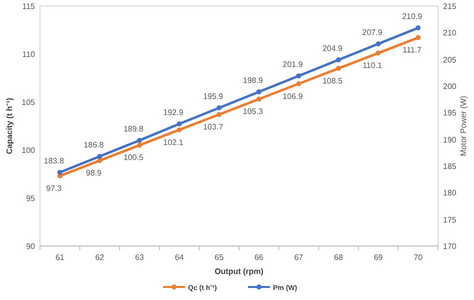  Describe the element at coordinates (253, 80) in the screenshot. I see `data-label: 198.9` at that location.